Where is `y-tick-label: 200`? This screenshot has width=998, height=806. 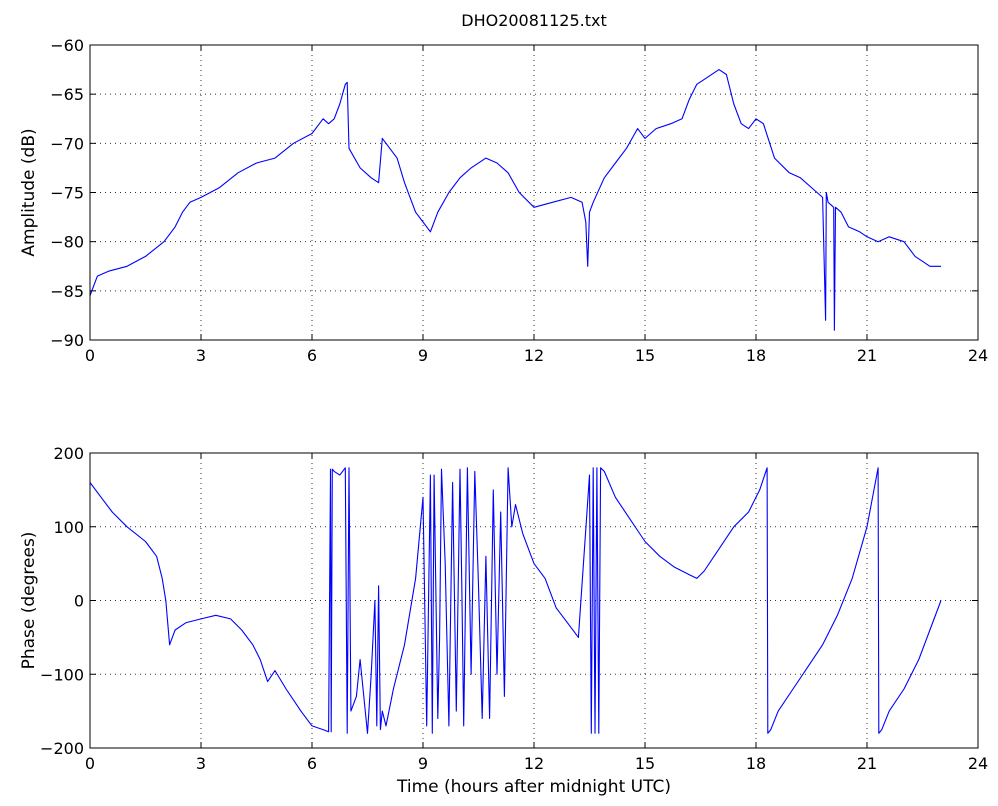 y-tick-label: 200 is located at coordinates (68, 453).